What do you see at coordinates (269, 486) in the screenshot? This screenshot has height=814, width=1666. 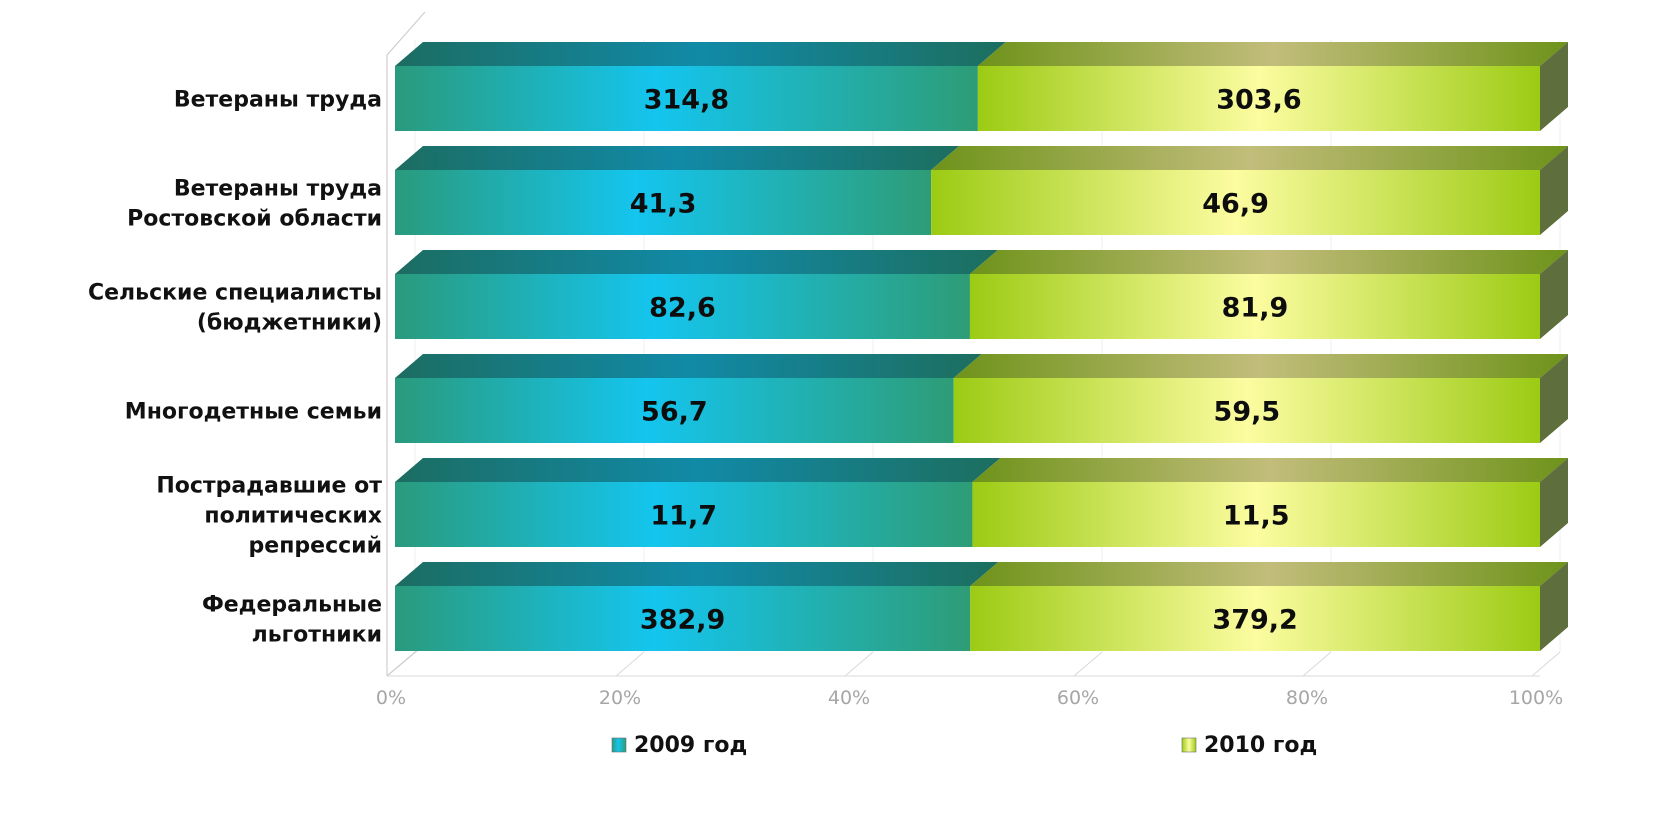 I see `category-label-line: Пострадавшие от` at bounding box center [269, 486].